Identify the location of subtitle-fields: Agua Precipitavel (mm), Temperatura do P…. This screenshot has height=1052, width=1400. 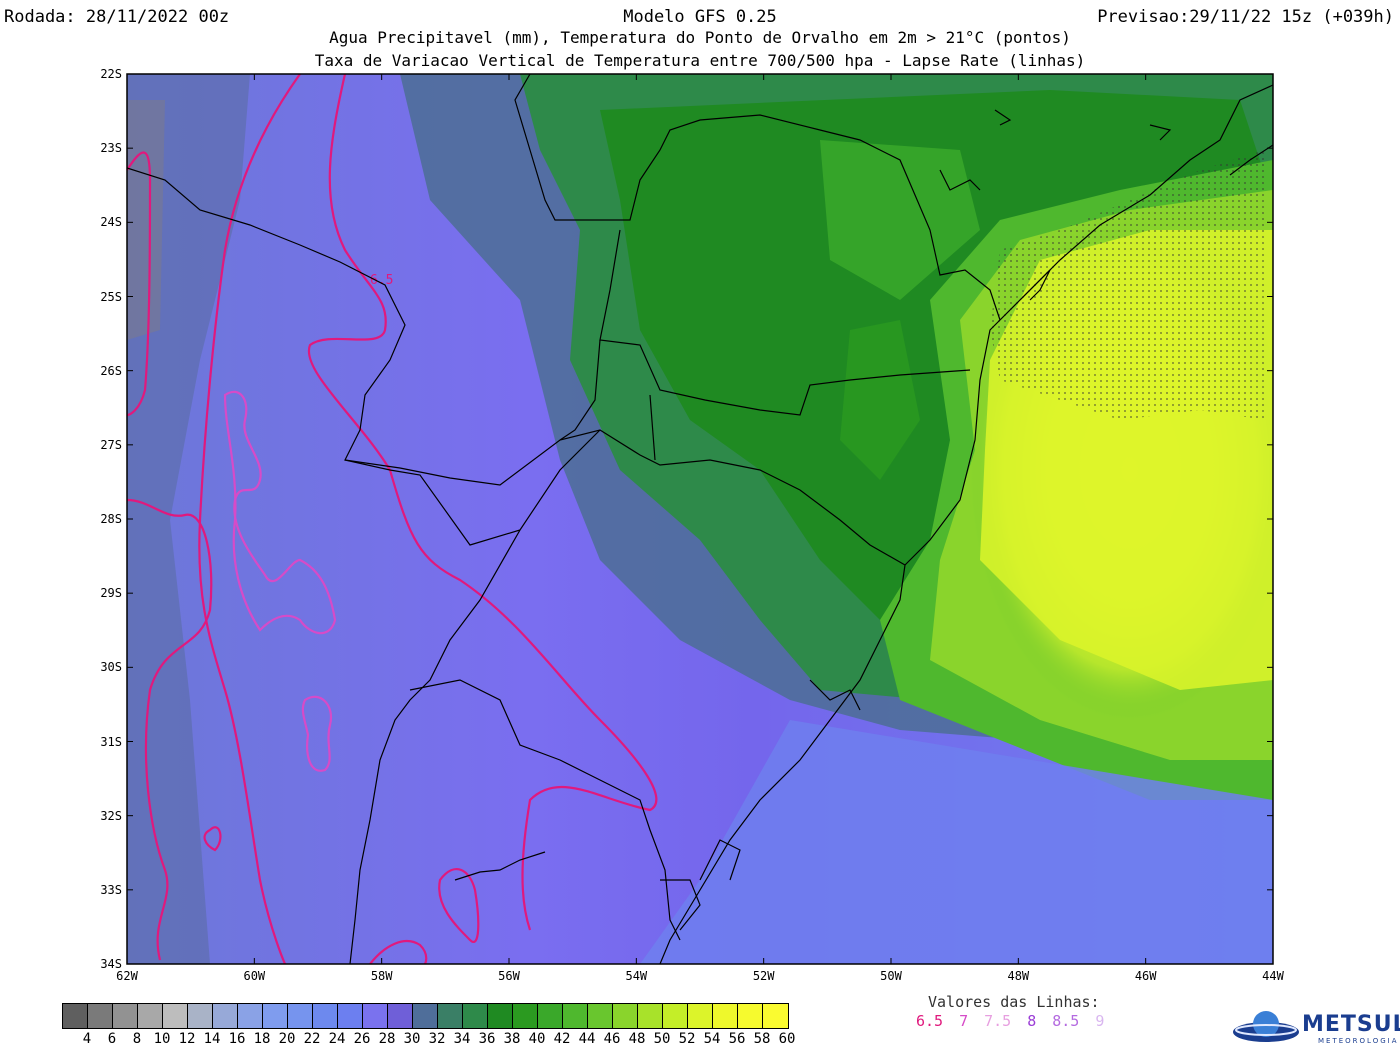
(700, 37).